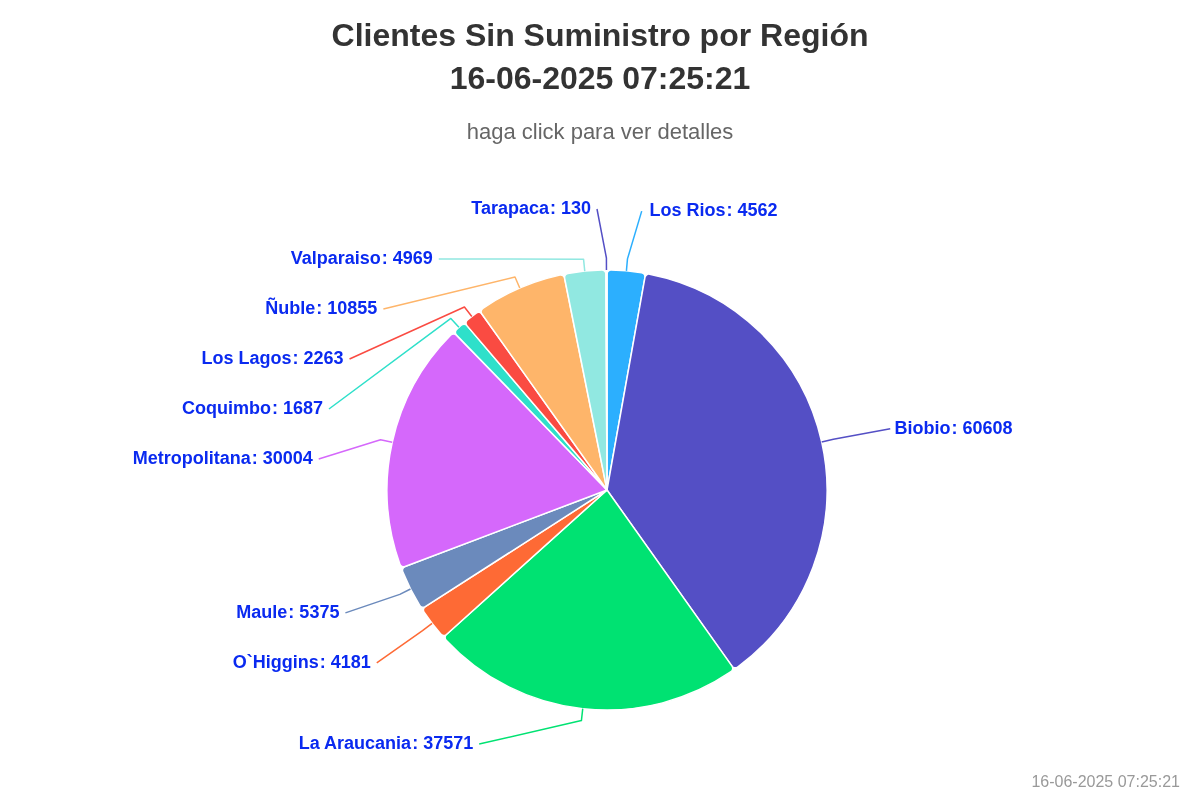 Image resolution: width=1200 pixels, height=800 pixels. What do you see at coordinates (570, 208) in the screenshot?
I see `data-label: : 130` at bounding box center [570, 208].